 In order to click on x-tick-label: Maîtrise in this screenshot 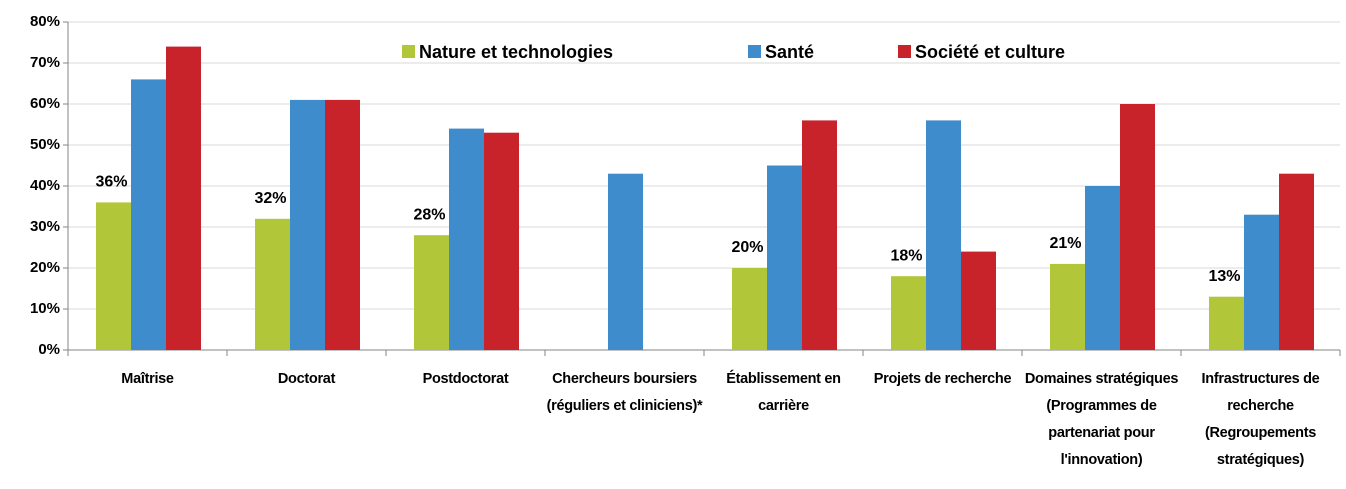, I will do `click(147, 379)`.